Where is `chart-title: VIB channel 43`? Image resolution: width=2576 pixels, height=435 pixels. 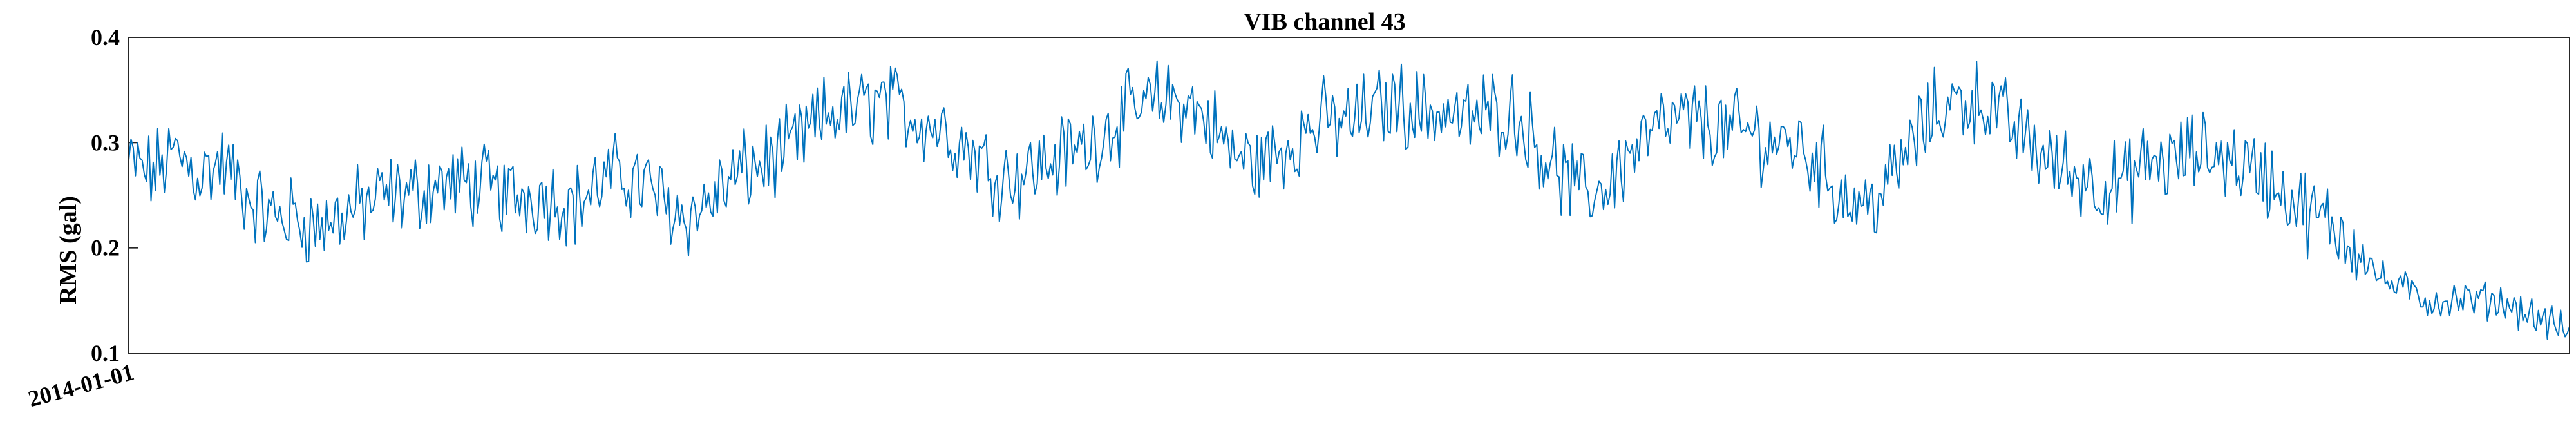
chart-title: VIB channel 43 is located at coordinates (1324, 21).